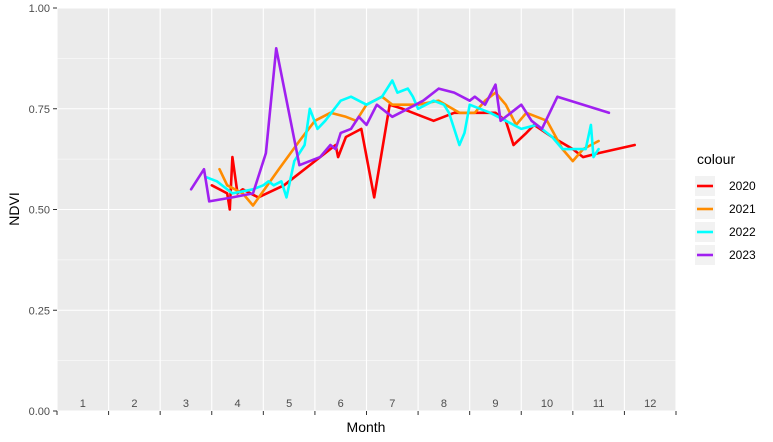 The width and height of the screenshot is (773, 442). I want to click on y-tick-label: 1.00, so click(39, 9).